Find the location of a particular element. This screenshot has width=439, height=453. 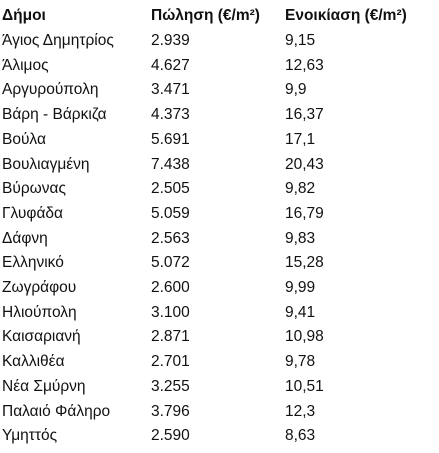

municipality-cell: Ζωγράφου is located at coordinates (39, 287).